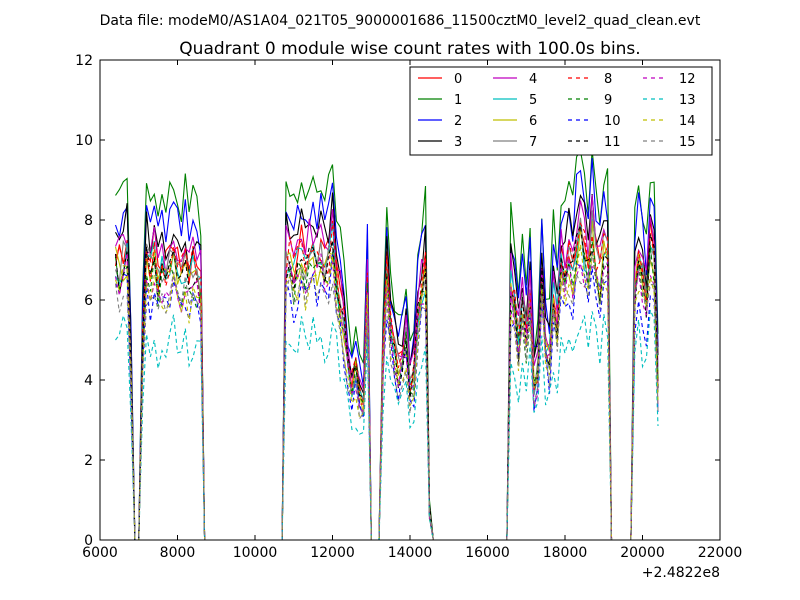  Describe the element at coordinates (720, 553) in the screenshot. I see `x-tick-label: 22000` at that location.